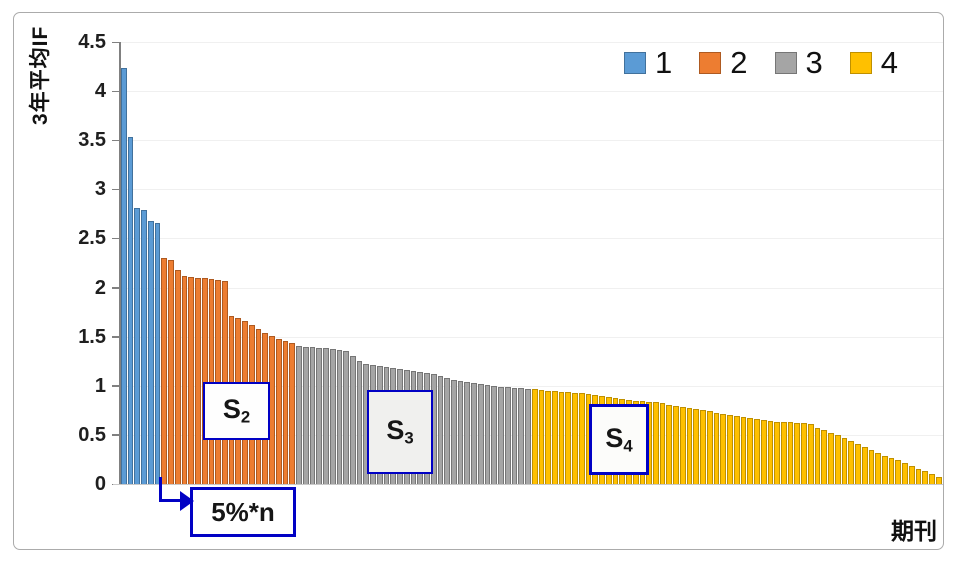 The height and width of the screenshot is (561, 954). Describe the element at coordinates (100, 91) in the screenshot. I see `y-tick-label-4: 4` at that location.